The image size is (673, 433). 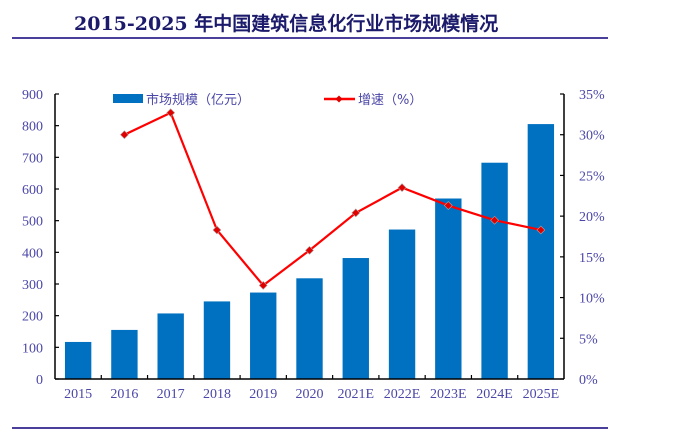 I want to click on legend: 市场规模（亿元） 增速（%）, so click(x=267, y=100).